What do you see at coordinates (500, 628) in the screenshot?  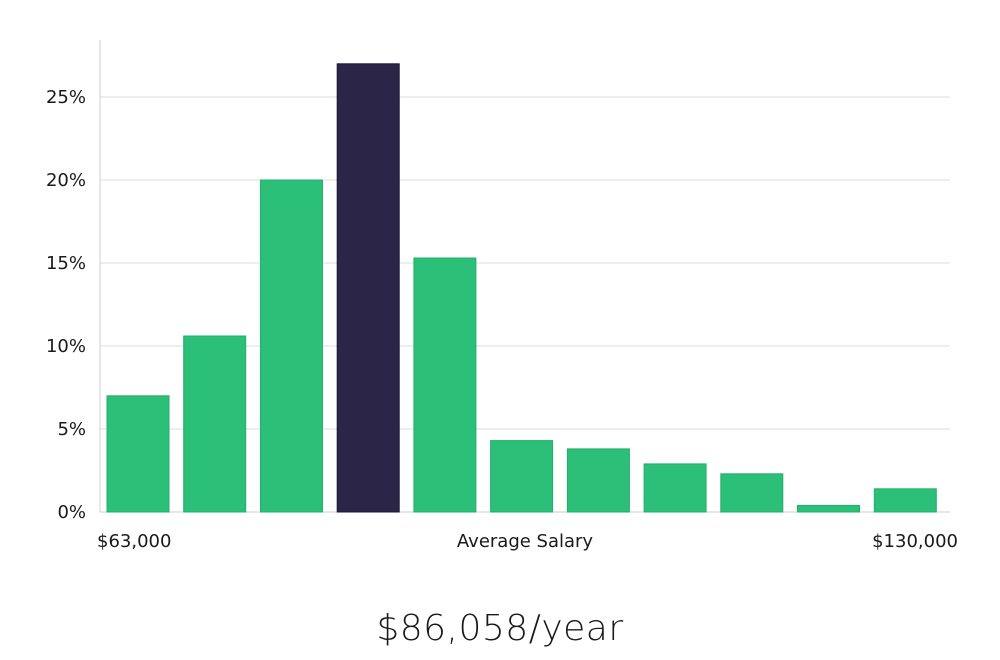 I see `average-salary-caption: $86,058/year` at bounding box center [500, 628].